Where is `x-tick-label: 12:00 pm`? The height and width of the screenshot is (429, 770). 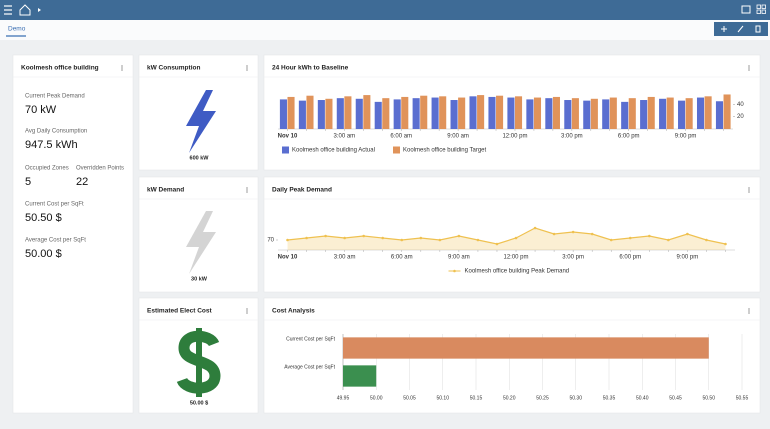
x-tick-label: 12:00 pm is located at coordinates (514, 137).